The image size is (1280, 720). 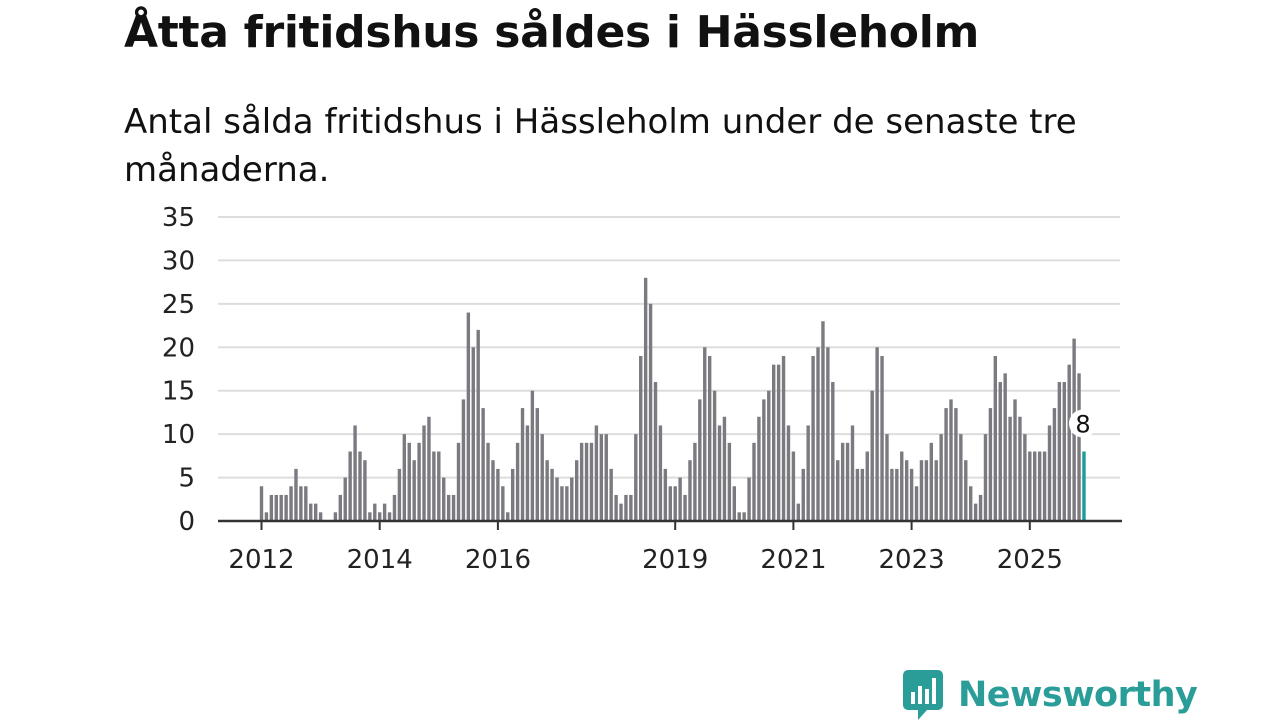 I want to click on annotations: 8, so click(x=1082, y=424).